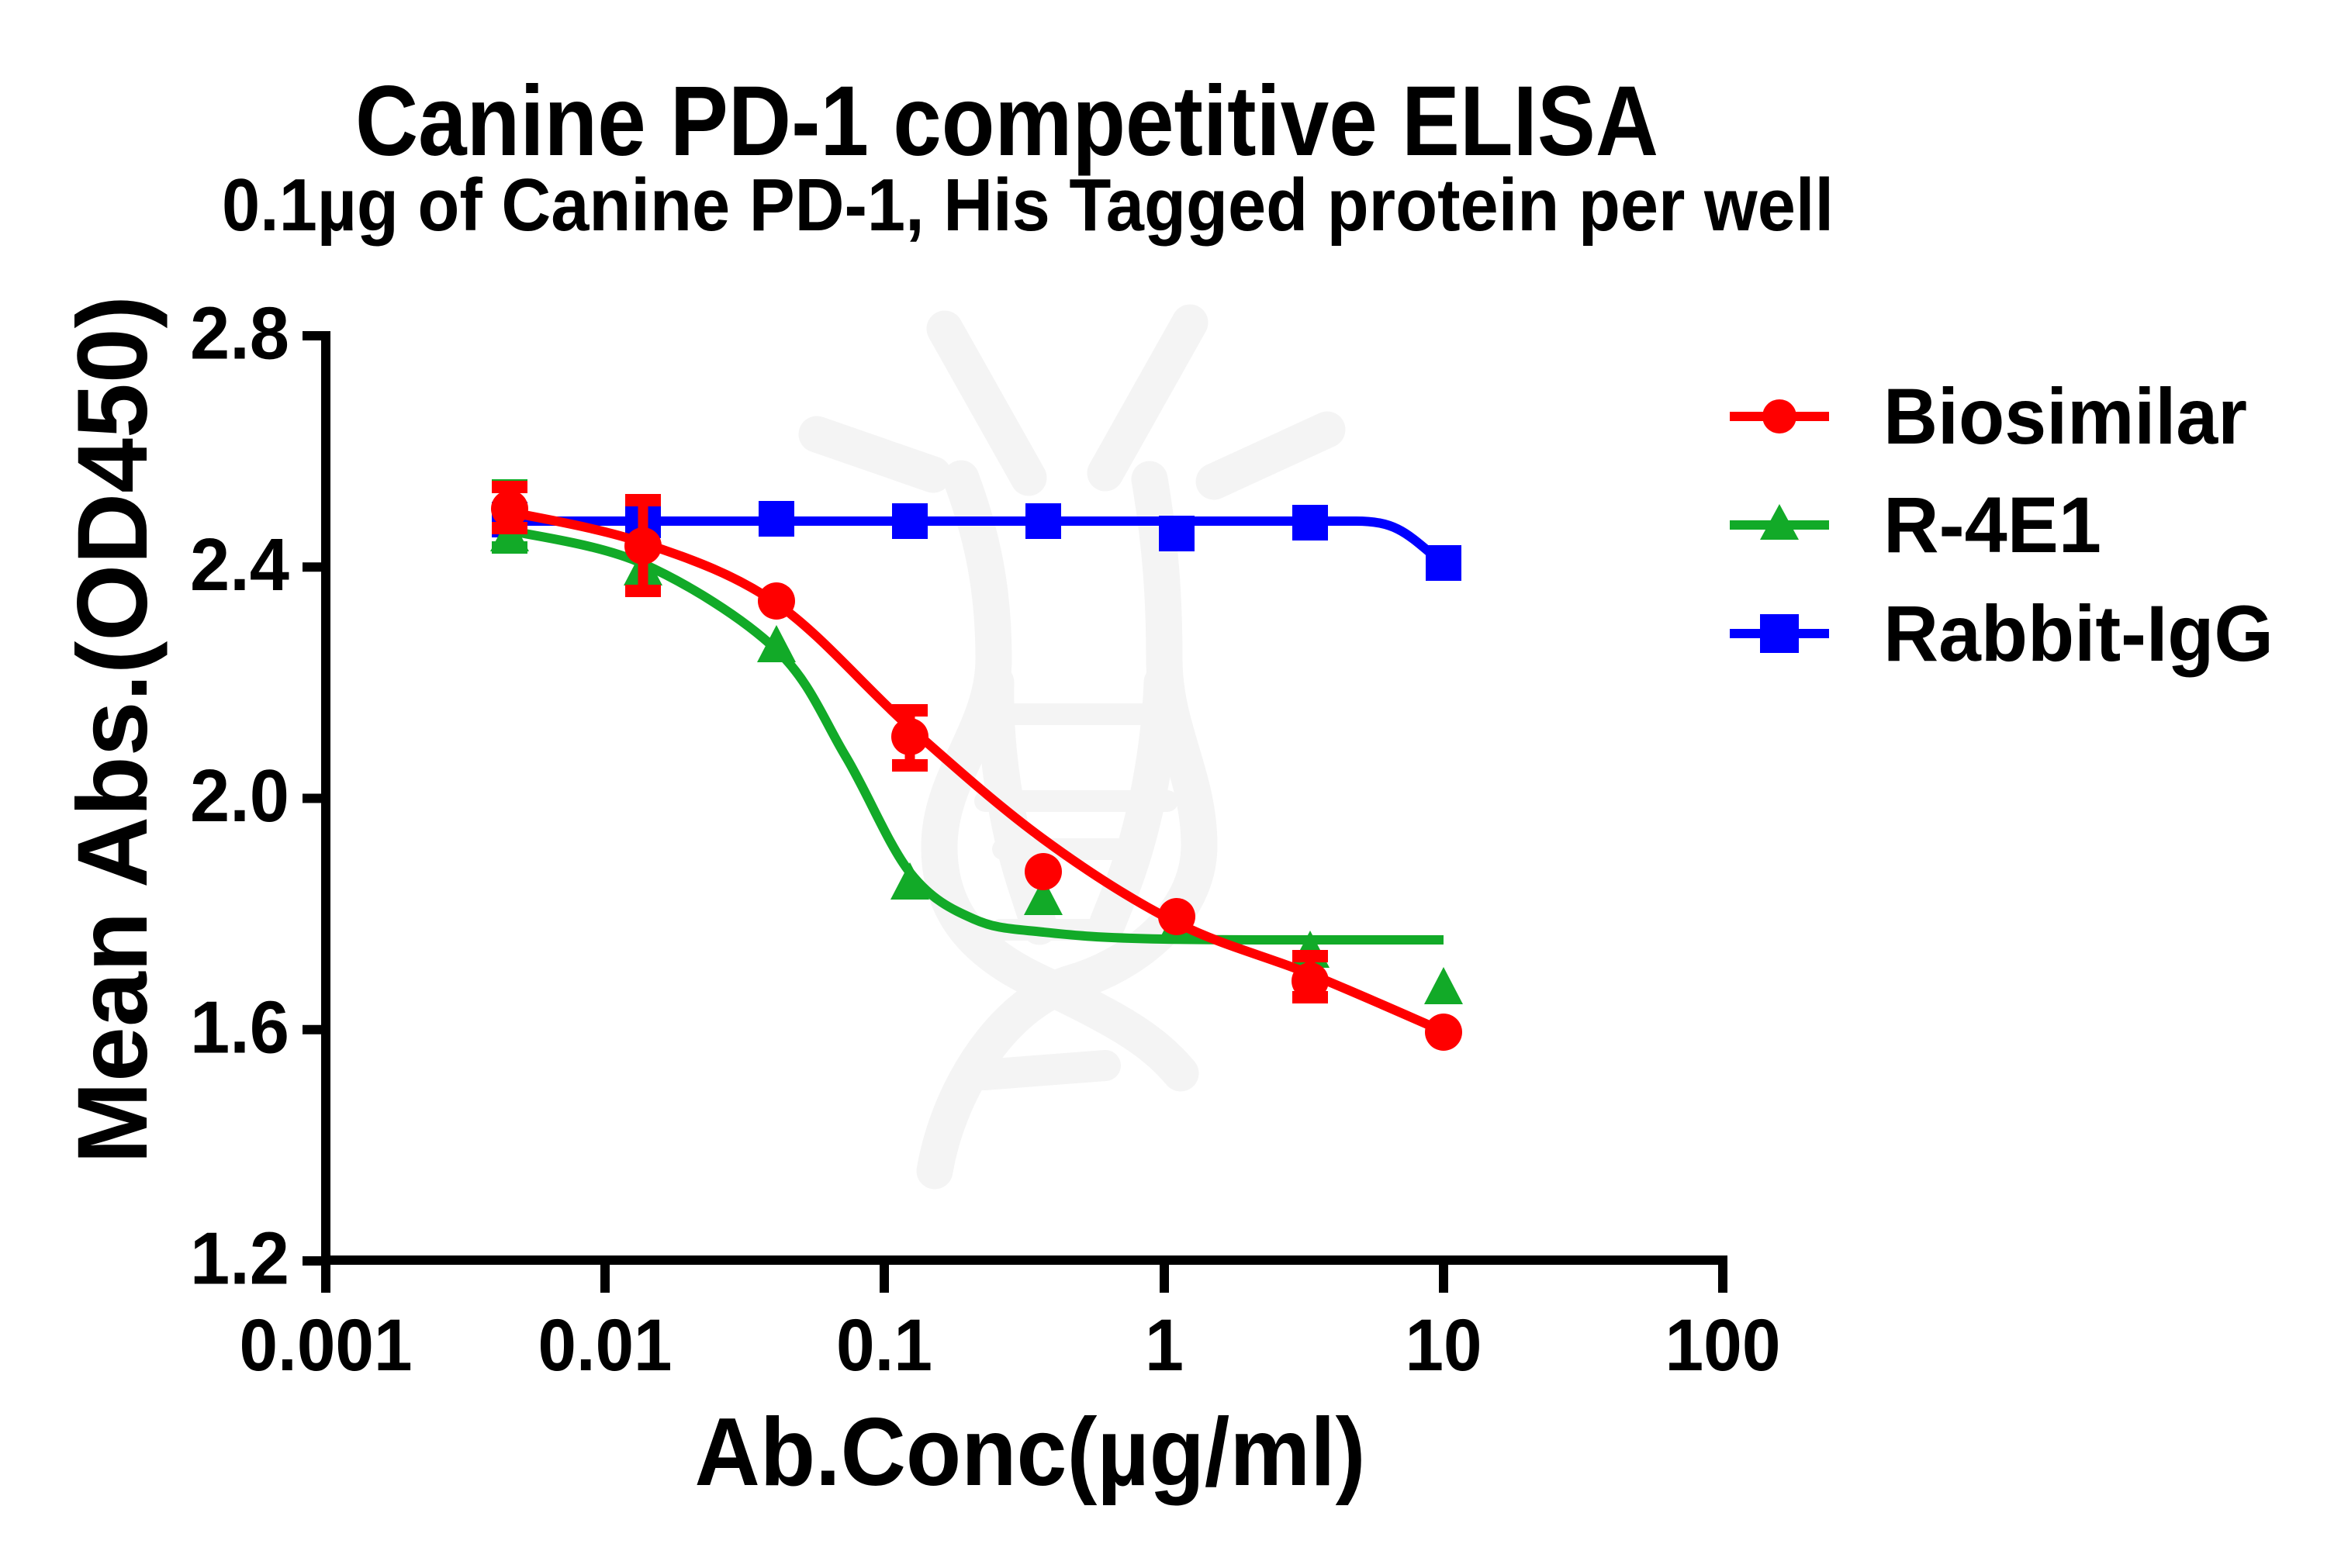 Image resolution: width=2341 pixels, height=1568 pixels. What do you see at coordinates (1444, 1345) in the screenshot?
I see `svg-text: 10` at bounding box center [1444, 1345].